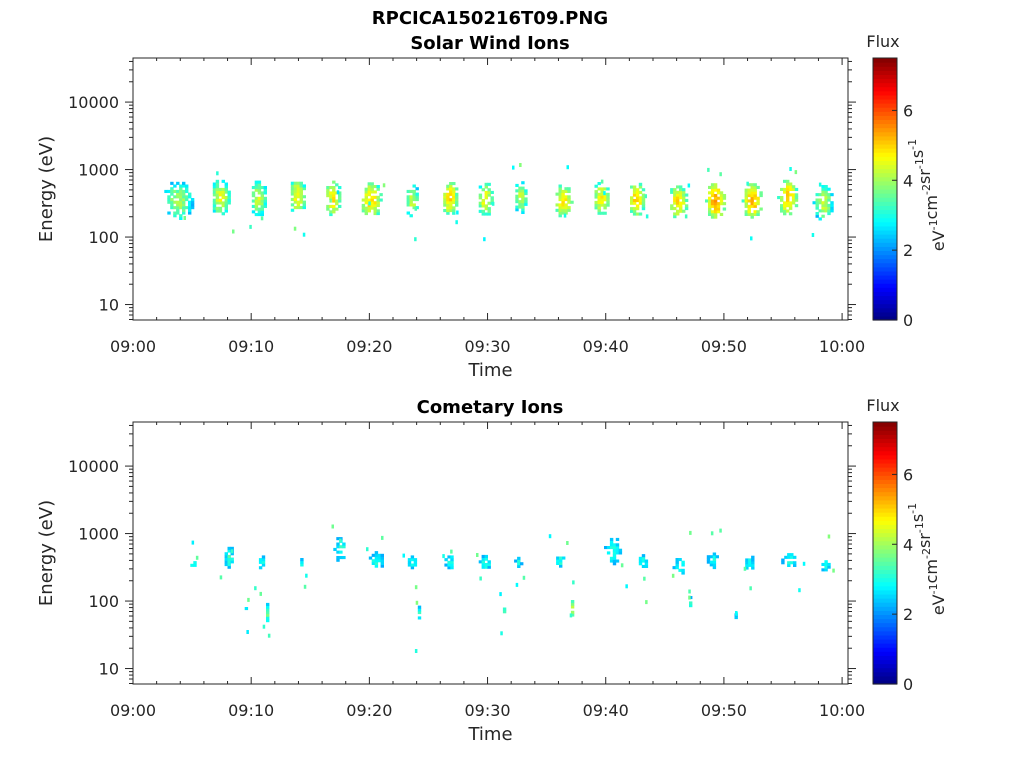  I want to click on colorbar-unit-label: eV-1cm-2sr-1s-1, so click(927, 195).